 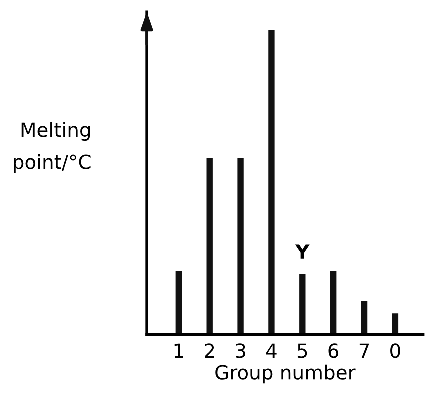 What do you see at coordinates (209, 351) in the screenshot?
I see `x-tick-label: 2` at bounding box center [209, 351].